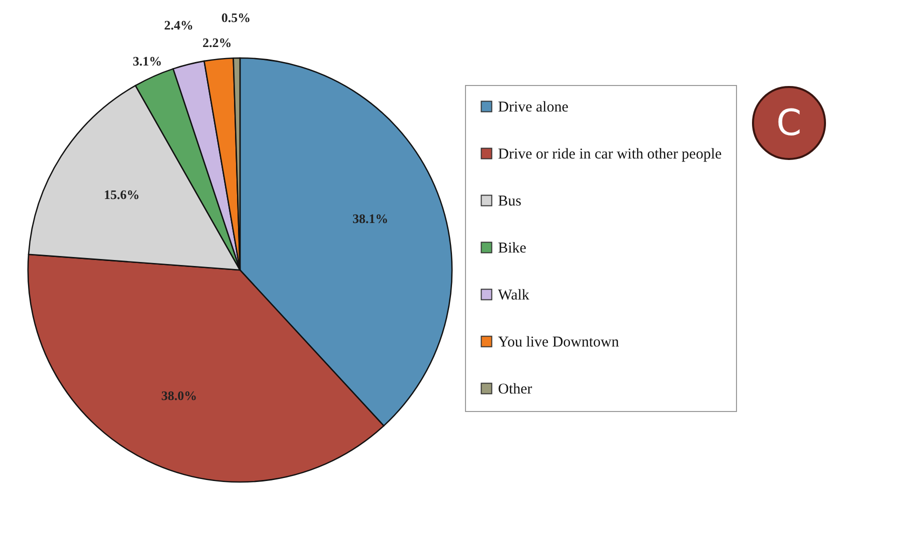  I want to click on data-label: 3.1%, so click(147, 61).